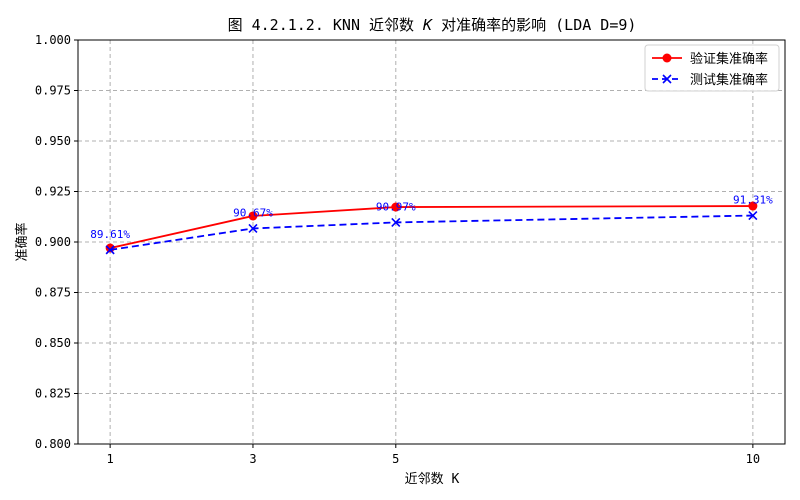  Describe the element at coordinates (432, 479) in the screenshot. I see `x-axis-label: 近邻数 K` at that location.